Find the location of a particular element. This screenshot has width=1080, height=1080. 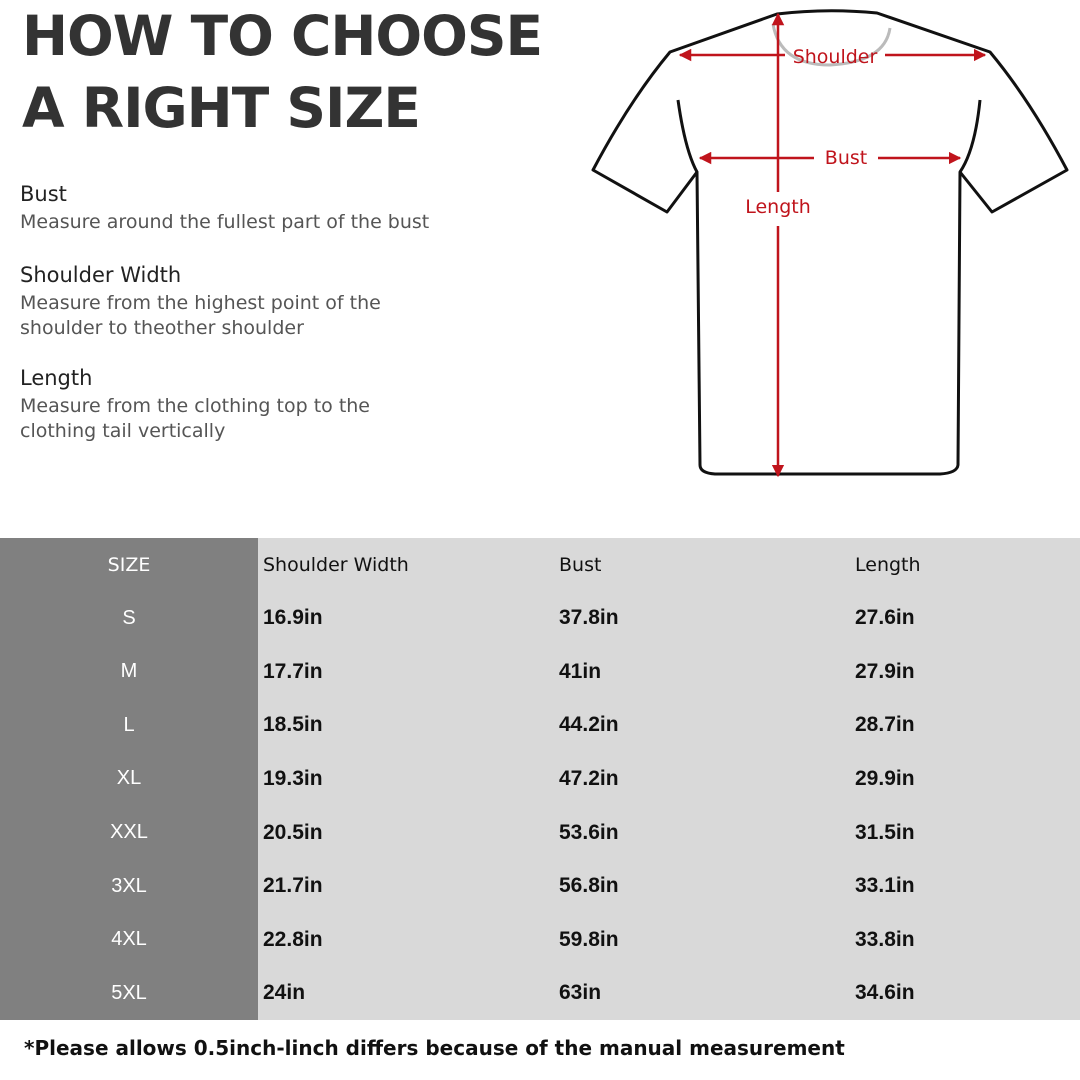

table-cell: 33.8in is located at coordinates (885, 939).